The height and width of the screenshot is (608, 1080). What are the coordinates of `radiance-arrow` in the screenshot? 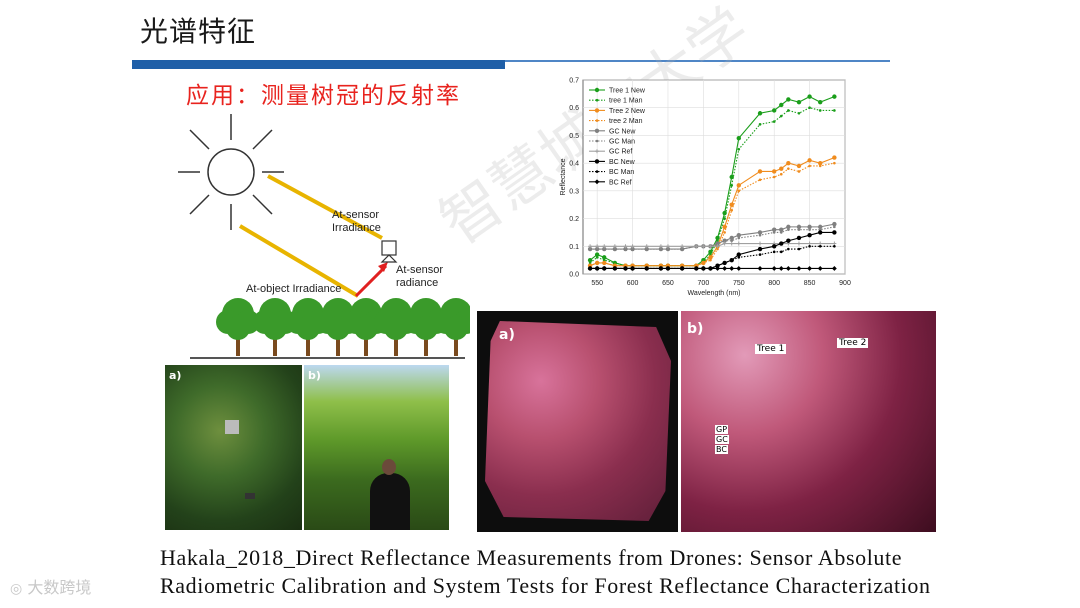 It's located at (371, 281).